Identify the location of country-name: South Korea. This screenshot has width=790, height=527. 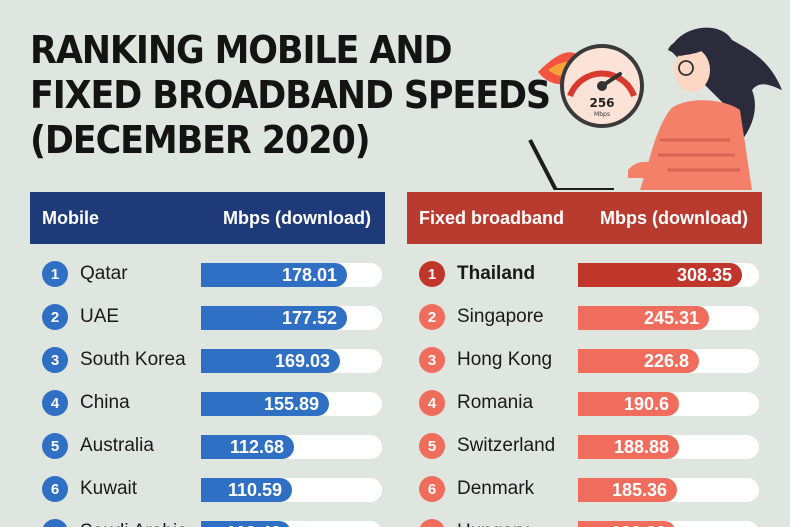
(133, 359).